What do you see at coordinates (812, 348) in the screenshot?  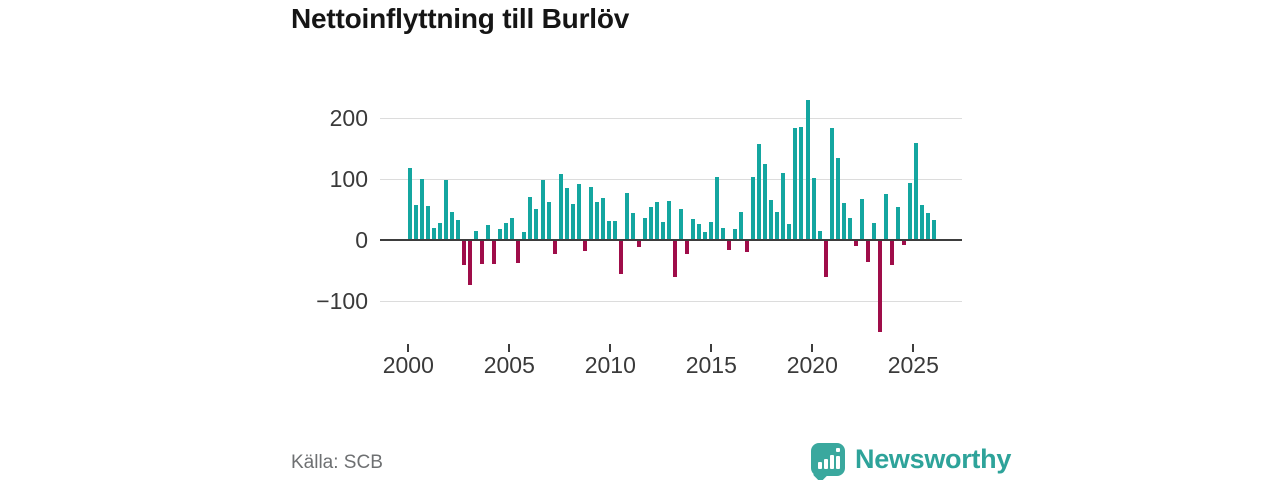 I see `x-axis-tick-2020` at bounding box center [812, 348].